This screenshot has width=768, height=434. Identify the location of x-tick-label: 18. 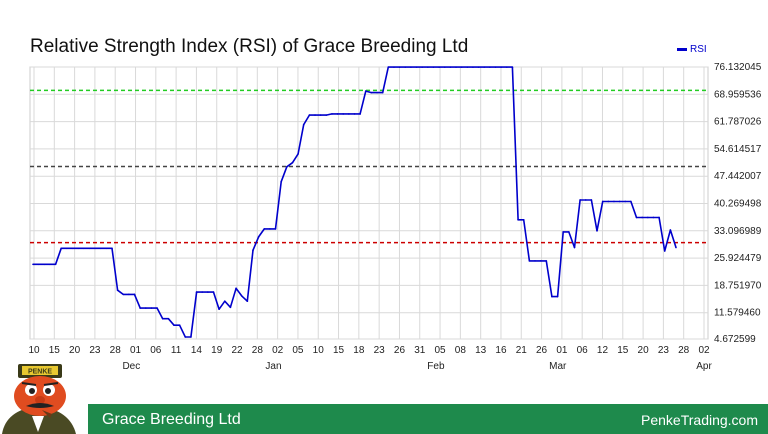
(359, 350).